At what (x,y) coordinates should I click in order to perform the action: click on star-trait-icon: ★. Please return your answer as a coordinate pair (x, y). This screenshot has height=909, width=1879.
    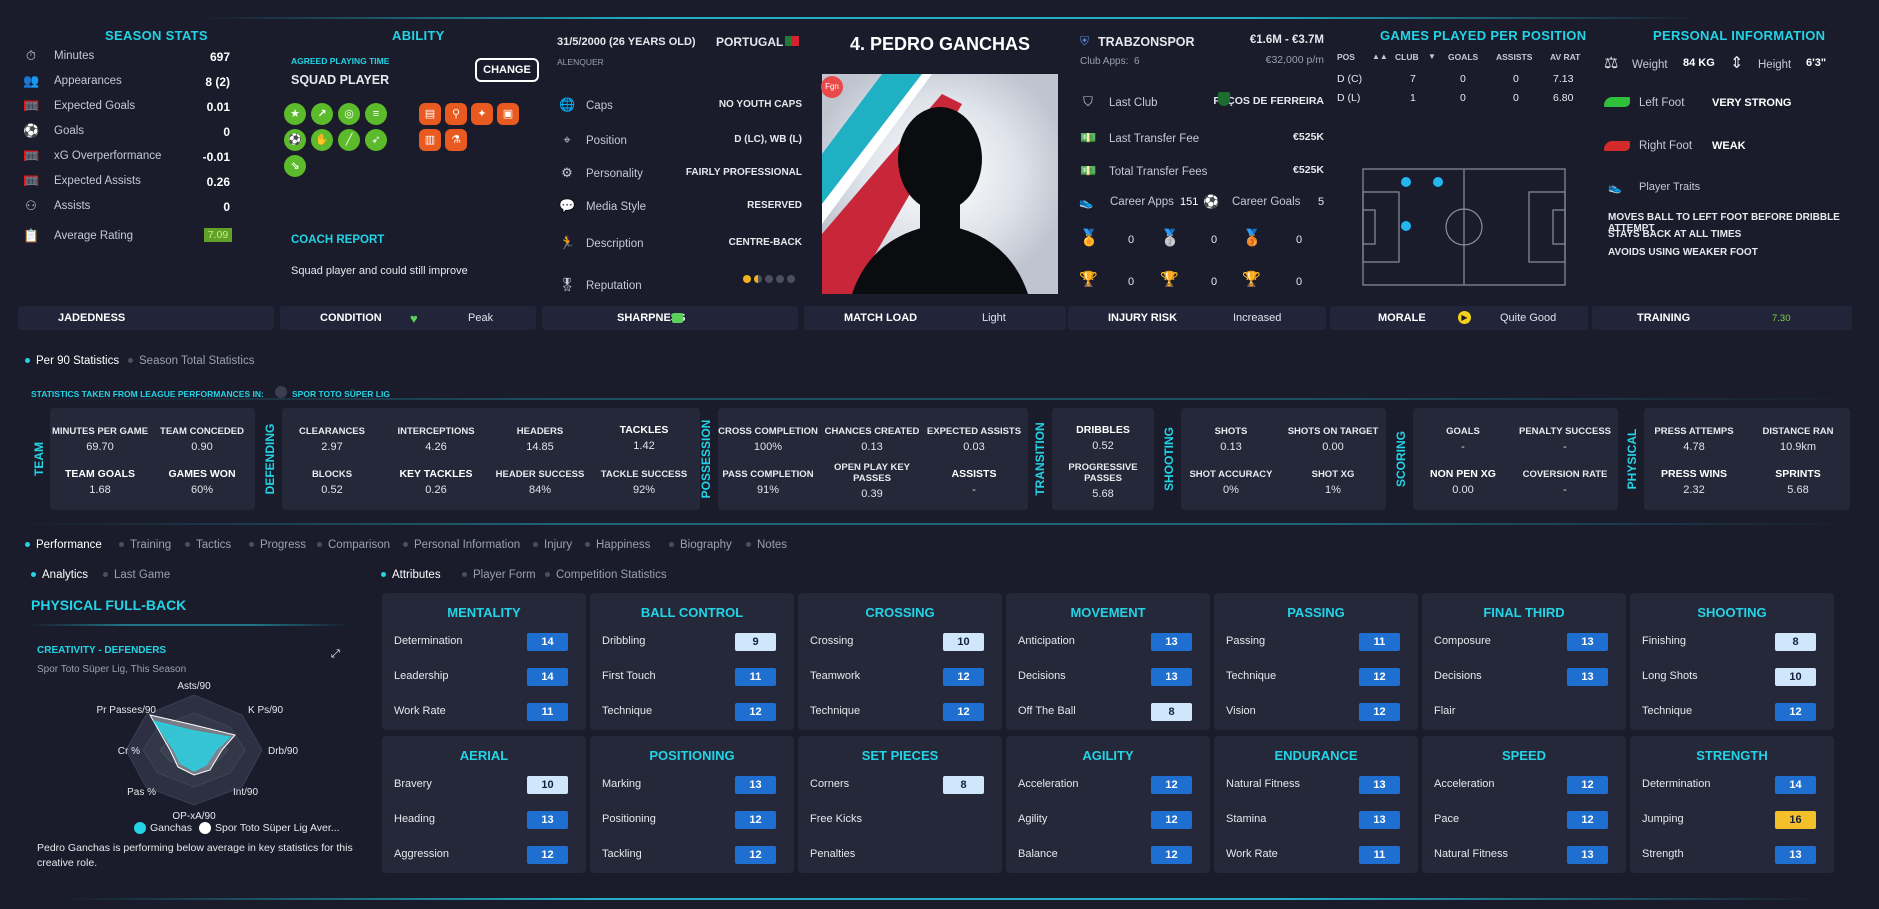
    Looking at the image, I should click on (295, 114).